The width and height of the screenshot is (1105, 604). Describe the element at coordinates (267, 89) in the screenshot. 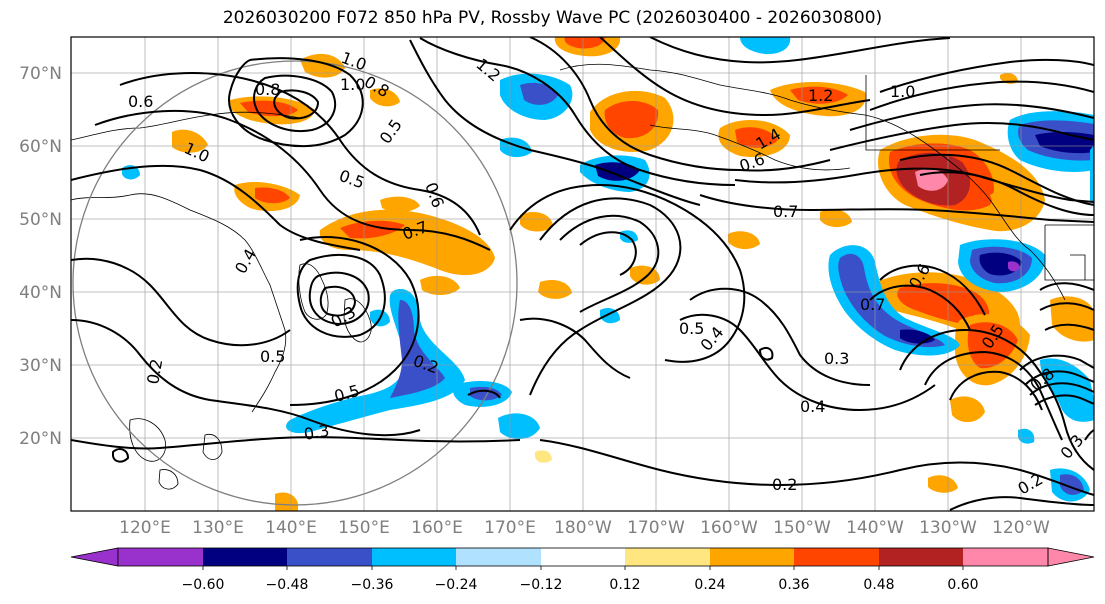

I see `contour-label: 0.8` at that location.